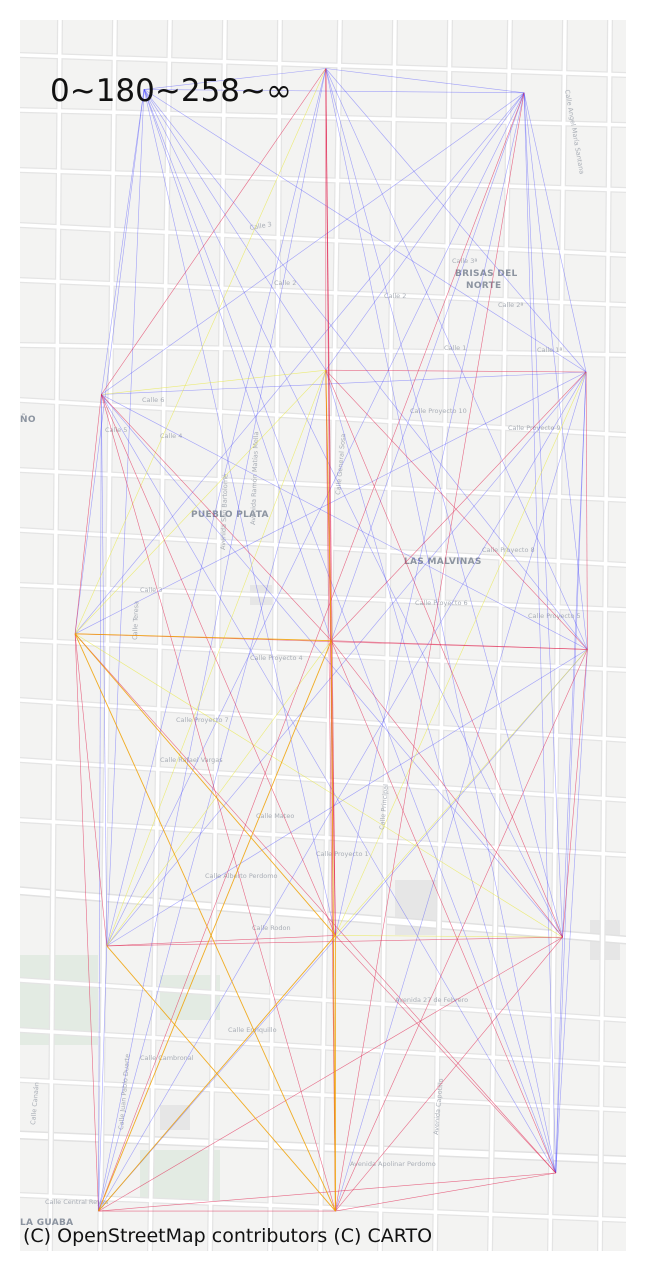 This screenshot has width=645, height=1272. Describe the element at coordinates (77, 1202) in the screenshot. I see `street-label: Calle Central Reyes` at that location.